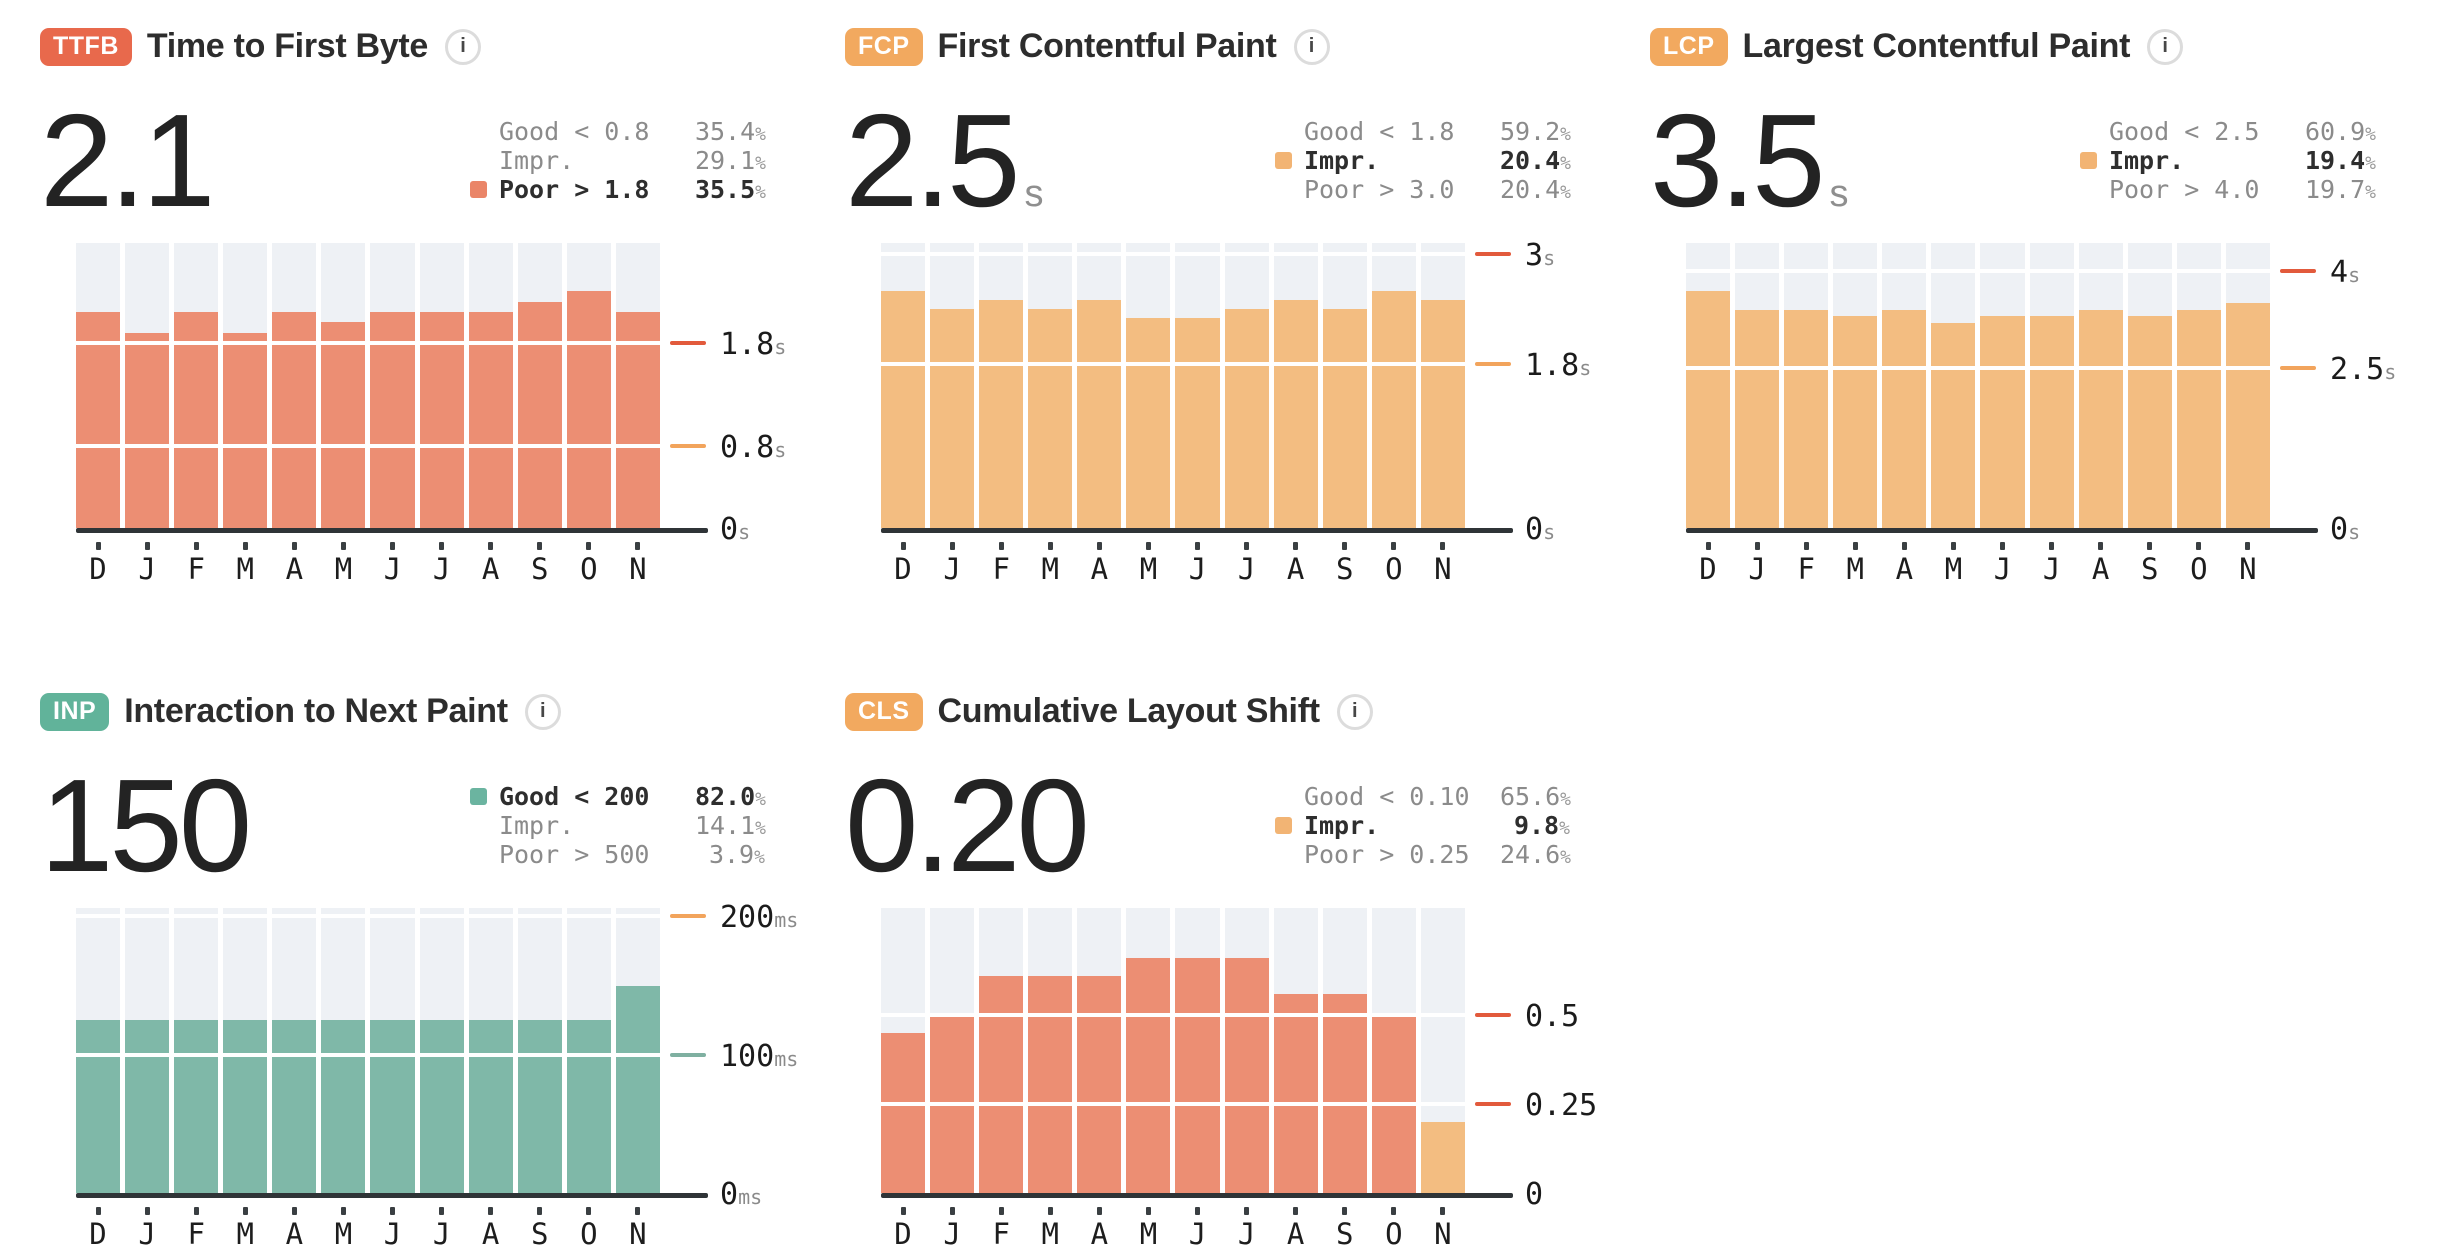  I want to click on legend-label: Poor > 500, so click(574, 854).